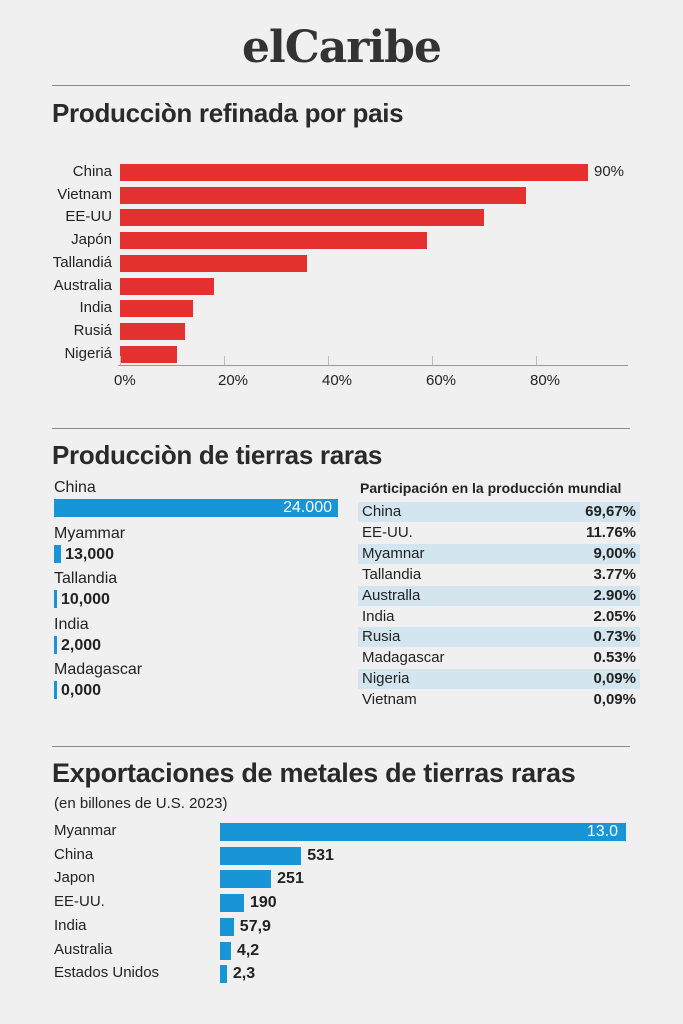 The width and height of the screenshot is (683, 1024). What do you see at coordinates (614, 616) in the screenshot?
I see `share-cell: 2.05%` at bounding box center [614, 616].